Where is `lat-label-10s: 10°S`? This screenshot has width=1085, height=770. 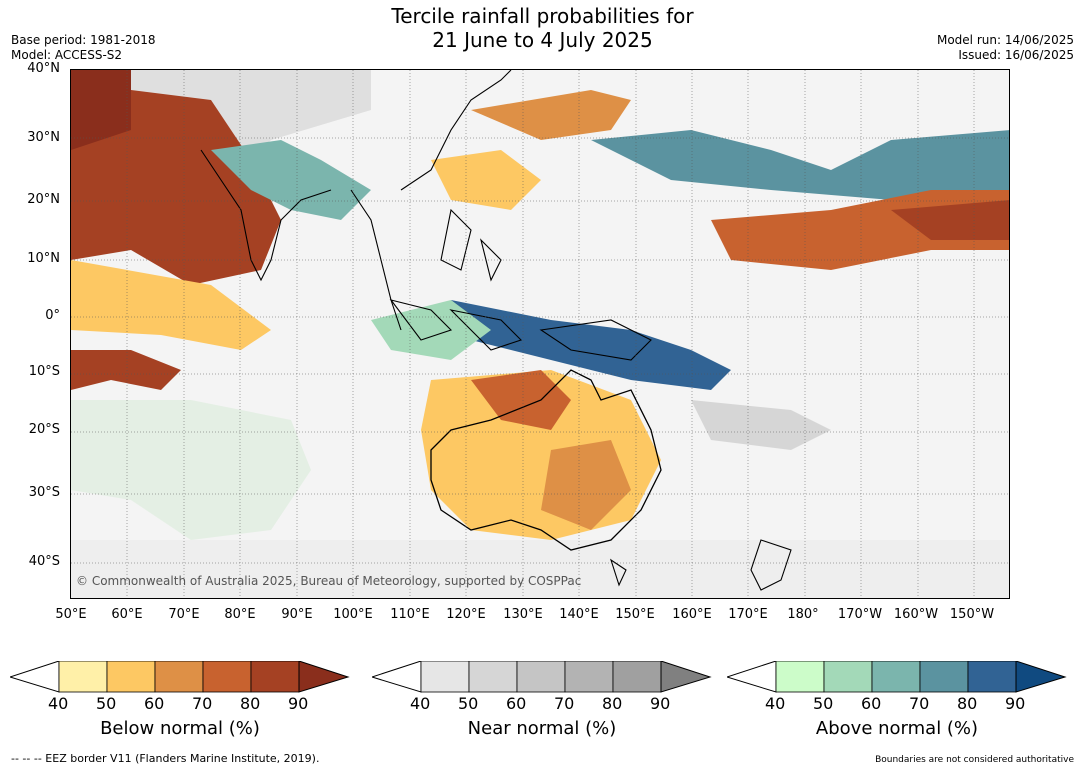
lat-label-10s: 10°S is located at coordinates (44, 371).